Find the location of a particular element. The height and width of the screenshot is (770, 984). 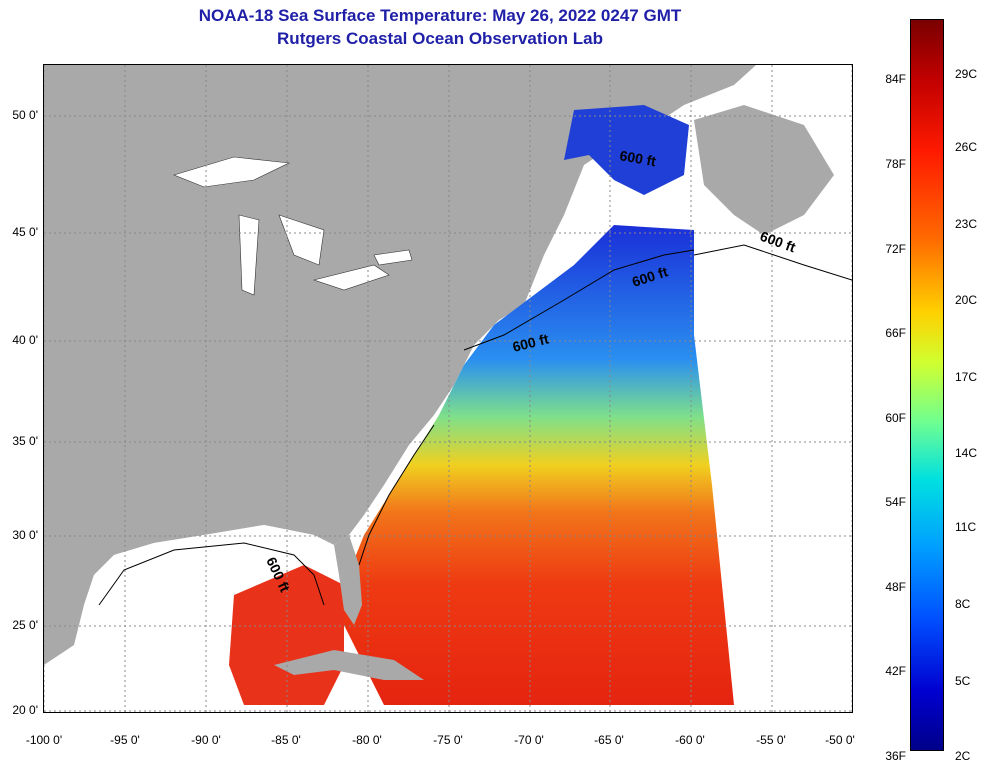

lat-label: 40 0' is located at coordinates (25, 340).